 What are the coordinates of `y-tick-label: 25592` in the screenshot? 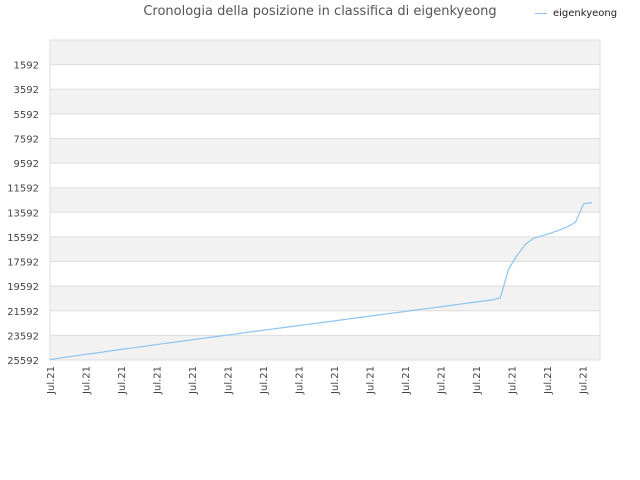 It's located at (23, 361).